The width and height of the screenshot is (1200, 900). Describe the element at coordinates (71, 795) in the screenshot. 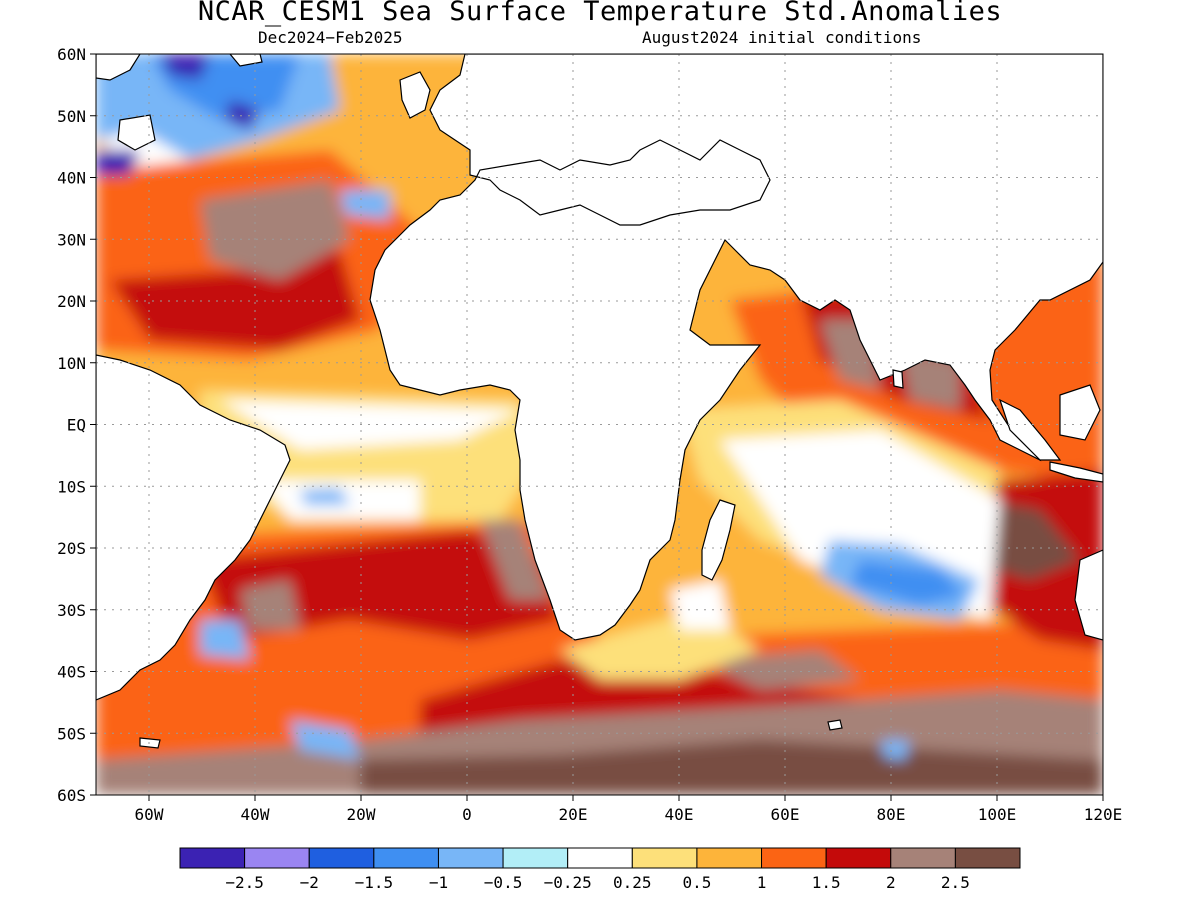

I see `lat-tick-label: 60S` at that location.